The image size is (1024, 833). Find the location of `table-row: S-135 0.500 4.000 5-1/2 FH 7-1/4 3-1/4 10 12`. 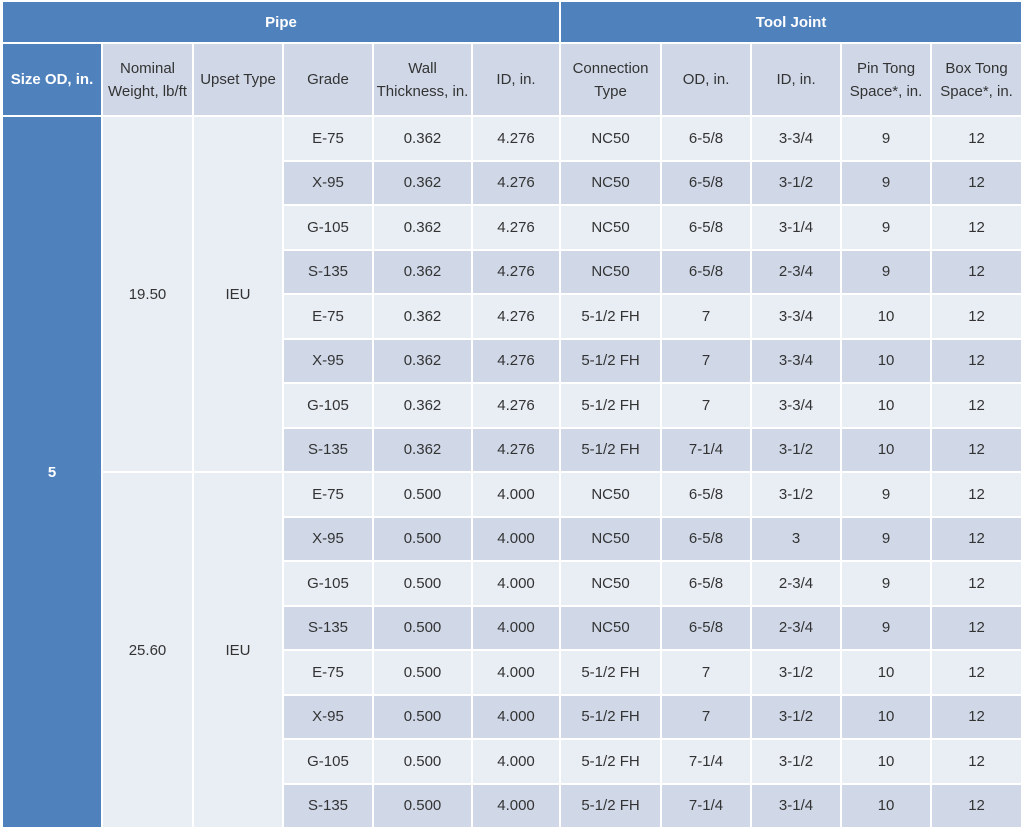

table-row: S-135 0.500 4.000 5-1/2 FH 7-1/4 3-1/4 10 12 is located at coordinates (512, 805).